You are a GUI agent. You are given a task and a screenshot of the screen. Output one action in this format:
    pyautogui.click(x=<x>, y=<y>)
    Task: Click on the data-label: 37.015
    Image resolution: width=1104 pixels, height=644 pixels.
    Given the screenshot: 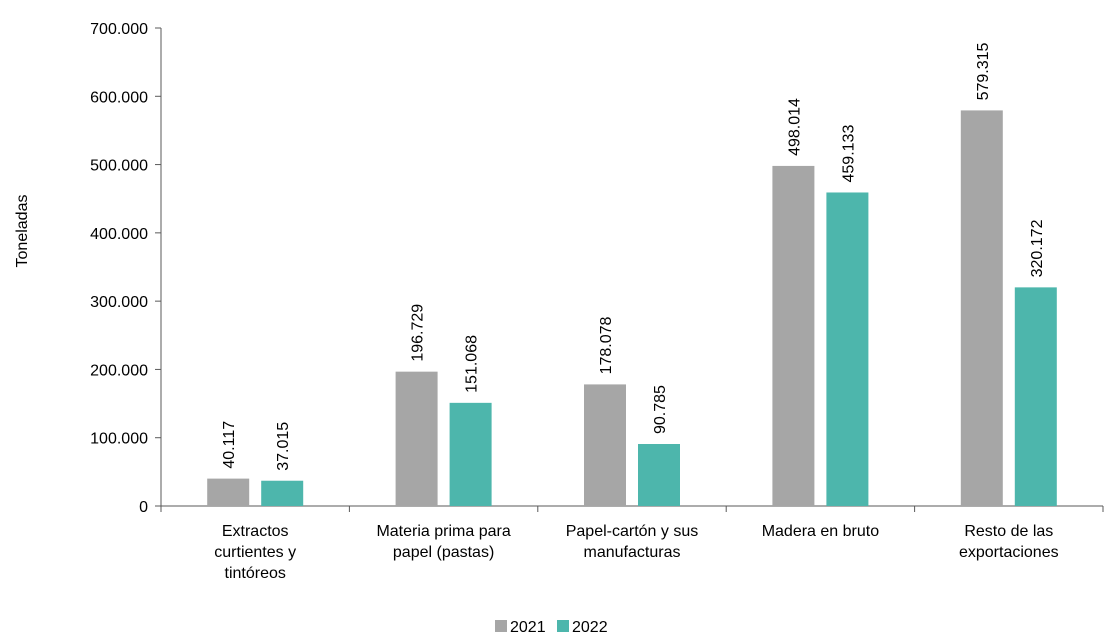 What is the action you would take?
    pyautogui.click(x=283, y=446)
    